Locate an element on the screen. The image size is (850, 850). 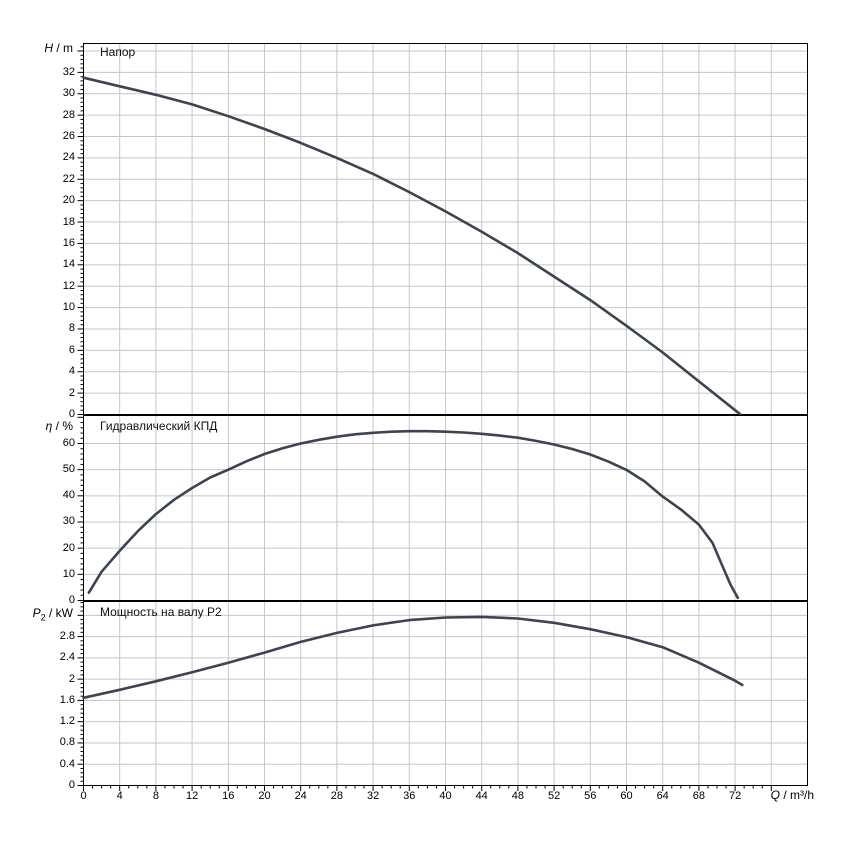
panel-title-head: Напор is located at coordinates (118, 52).